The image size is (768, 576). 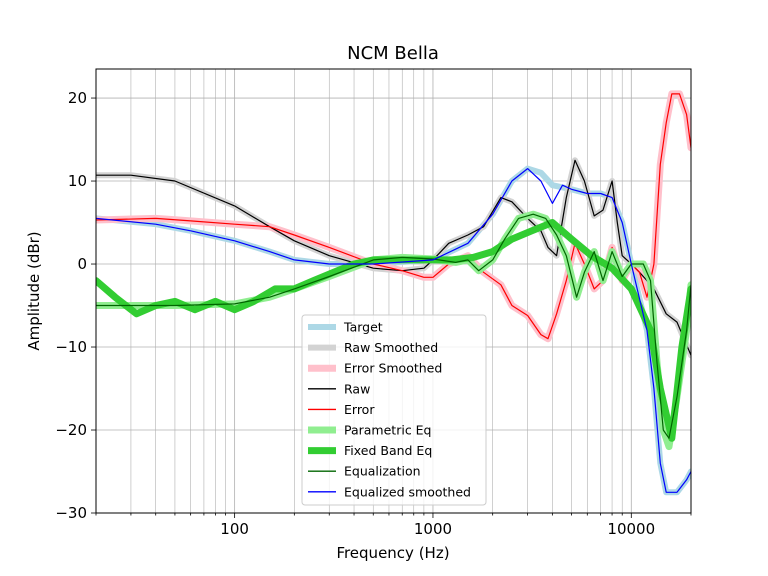 What do you see at coordinates (388, 450) in the screenshot?
I see `legend-label: Fixed Band Eq` at bounding box center [388, 450].